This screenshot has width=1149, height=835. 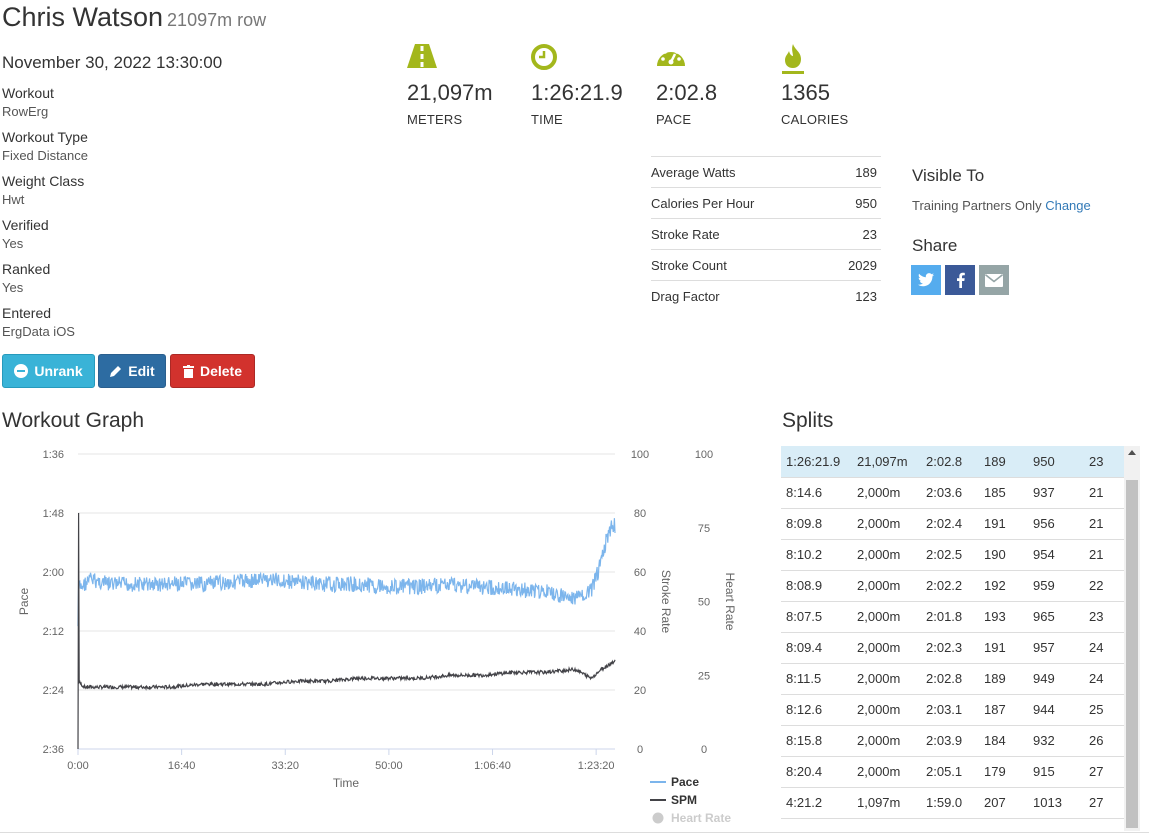 I want to click on split-cell: 207, so click(x=1003, y=803).